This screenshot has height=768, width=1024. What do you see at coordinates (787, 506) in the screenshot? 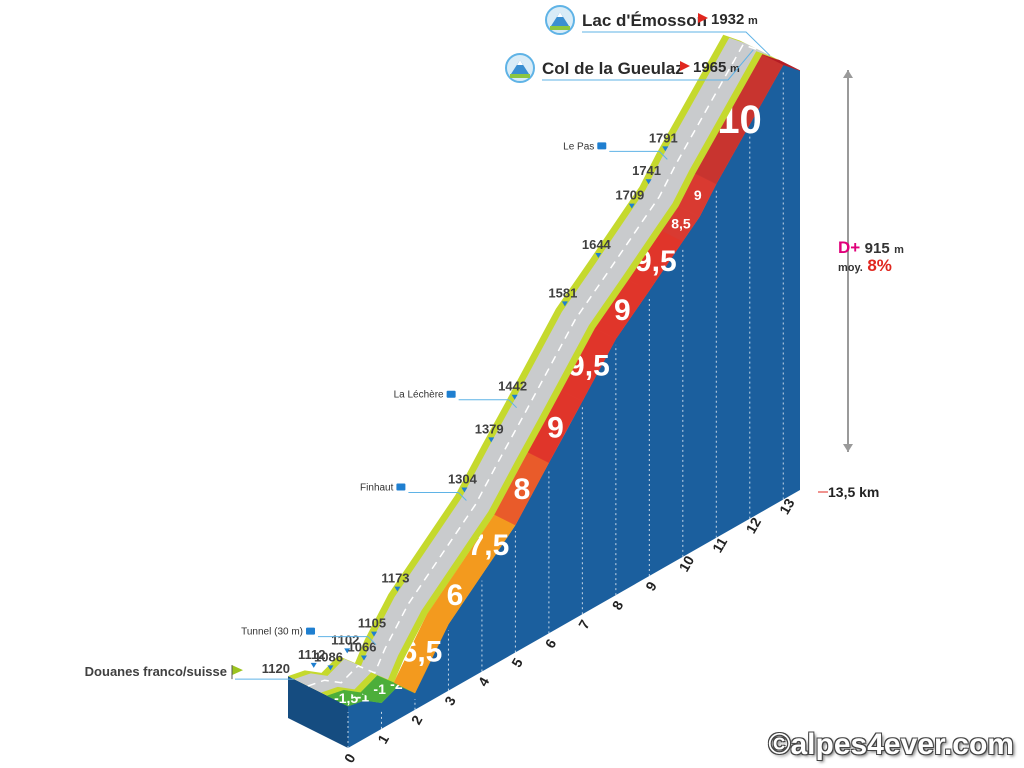
I see `km-tick-label: 13` at bounding box center [787, 506].